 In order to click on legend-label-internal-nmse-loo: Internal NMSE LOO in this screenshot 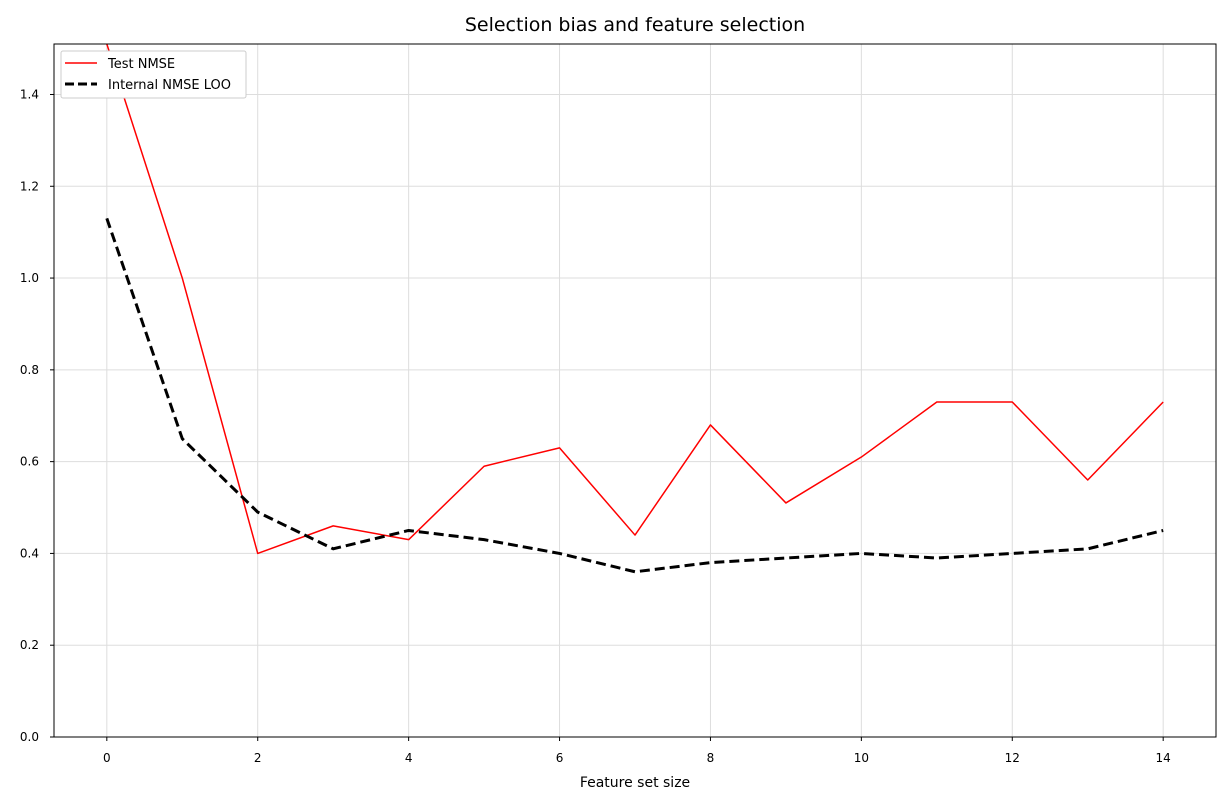, I will do `click(169, 85)`.